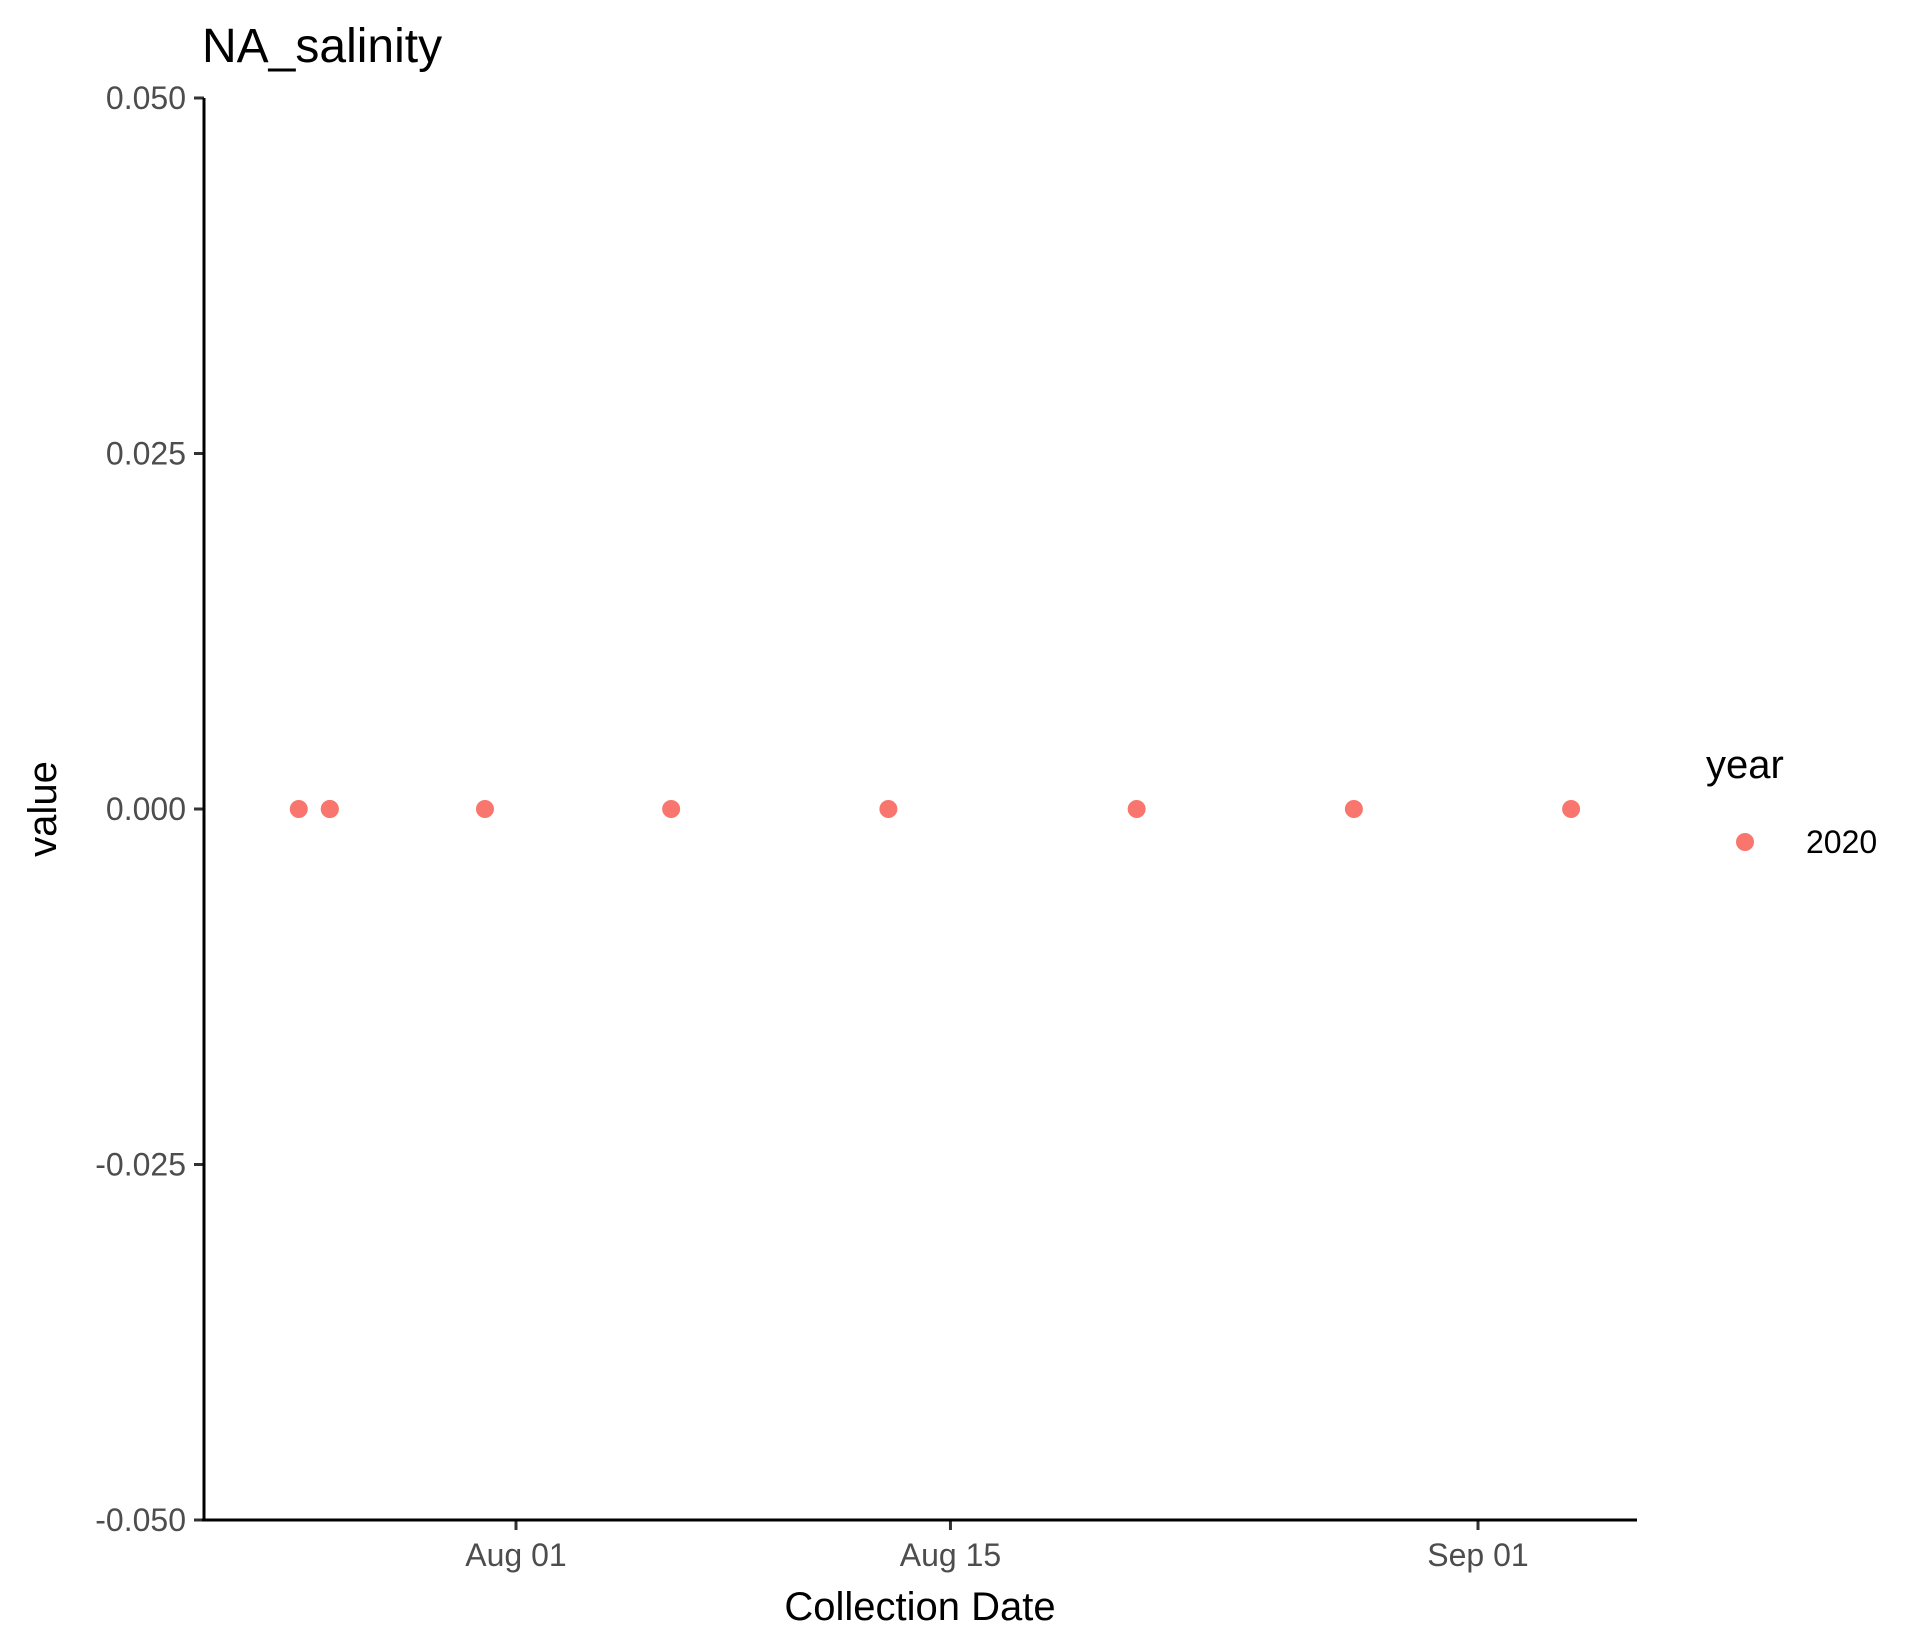 The image size is (1908, 1633). I want to click on legend-label: 2020, so click(1841, 842).